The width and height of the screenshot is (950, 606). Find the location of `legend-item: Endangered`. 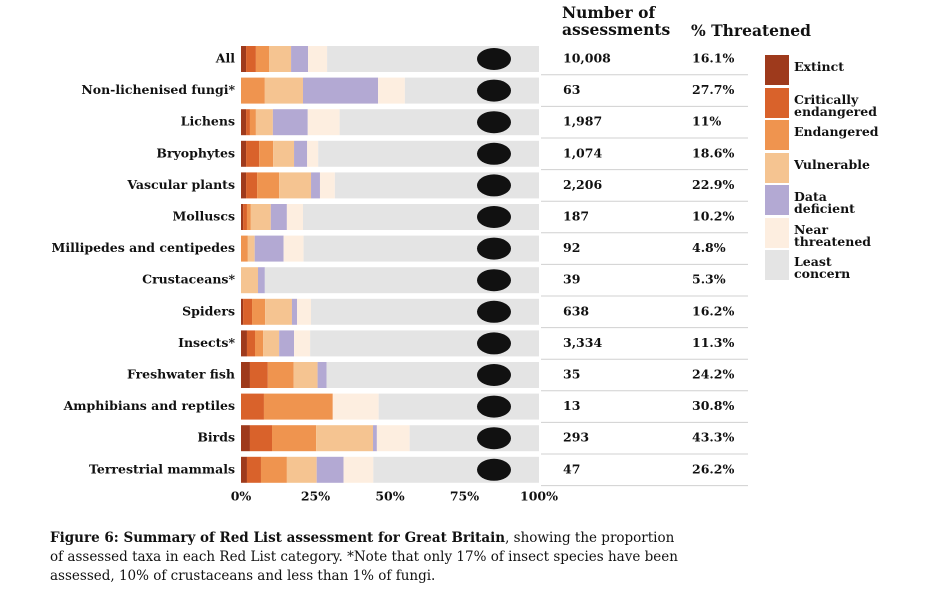

legend-item: Endangered is located at coordinates (824, 136).